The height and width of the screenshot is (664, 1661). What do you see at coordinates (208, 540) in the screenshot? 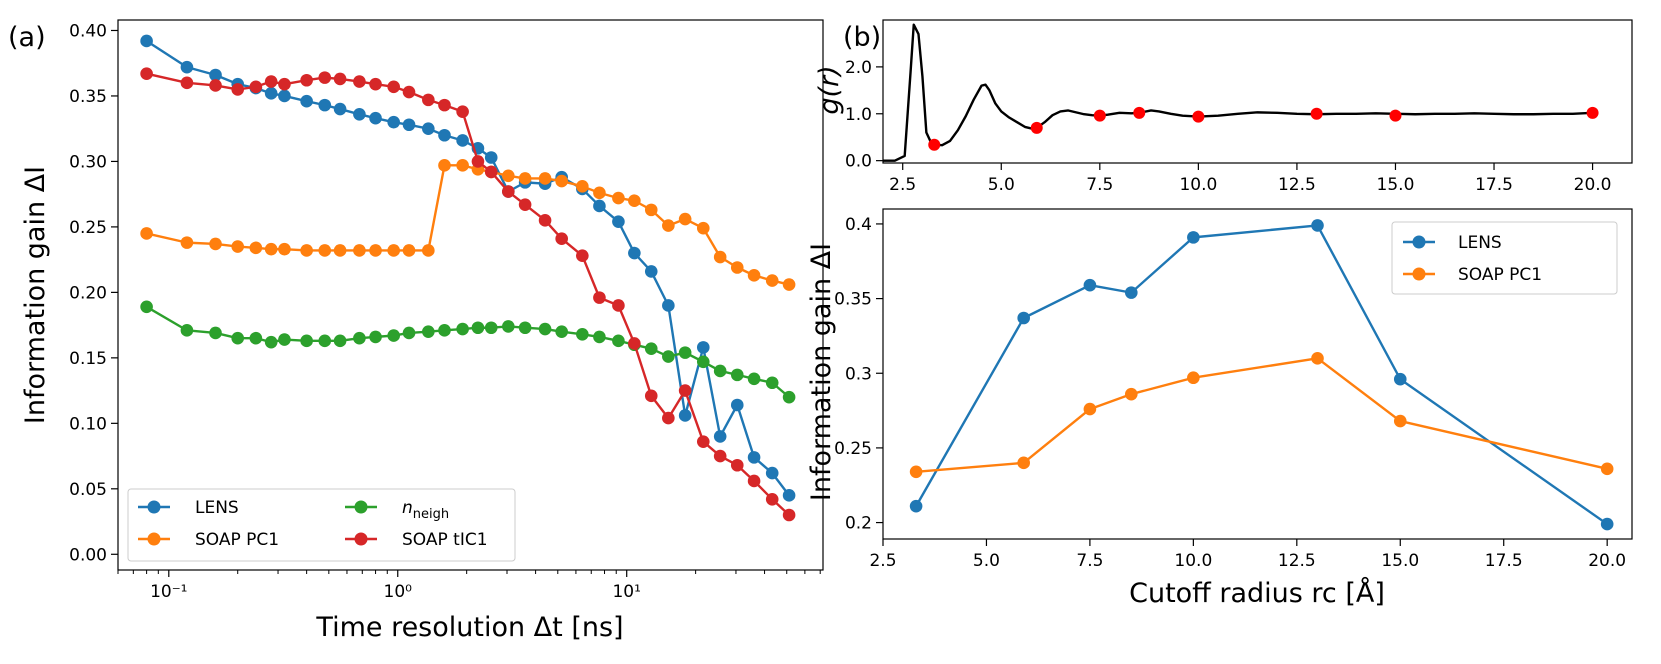
I see `legend-item-soap-pc1: SOAP PC1` at bounding box center [208, 540].